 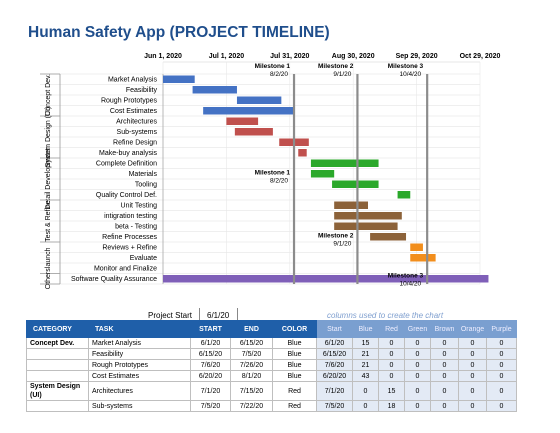 What do you see at coordinates (210, 391) in the screenshot?
I see `cell-start: 7/1/20` at bounding box center [210, 391].